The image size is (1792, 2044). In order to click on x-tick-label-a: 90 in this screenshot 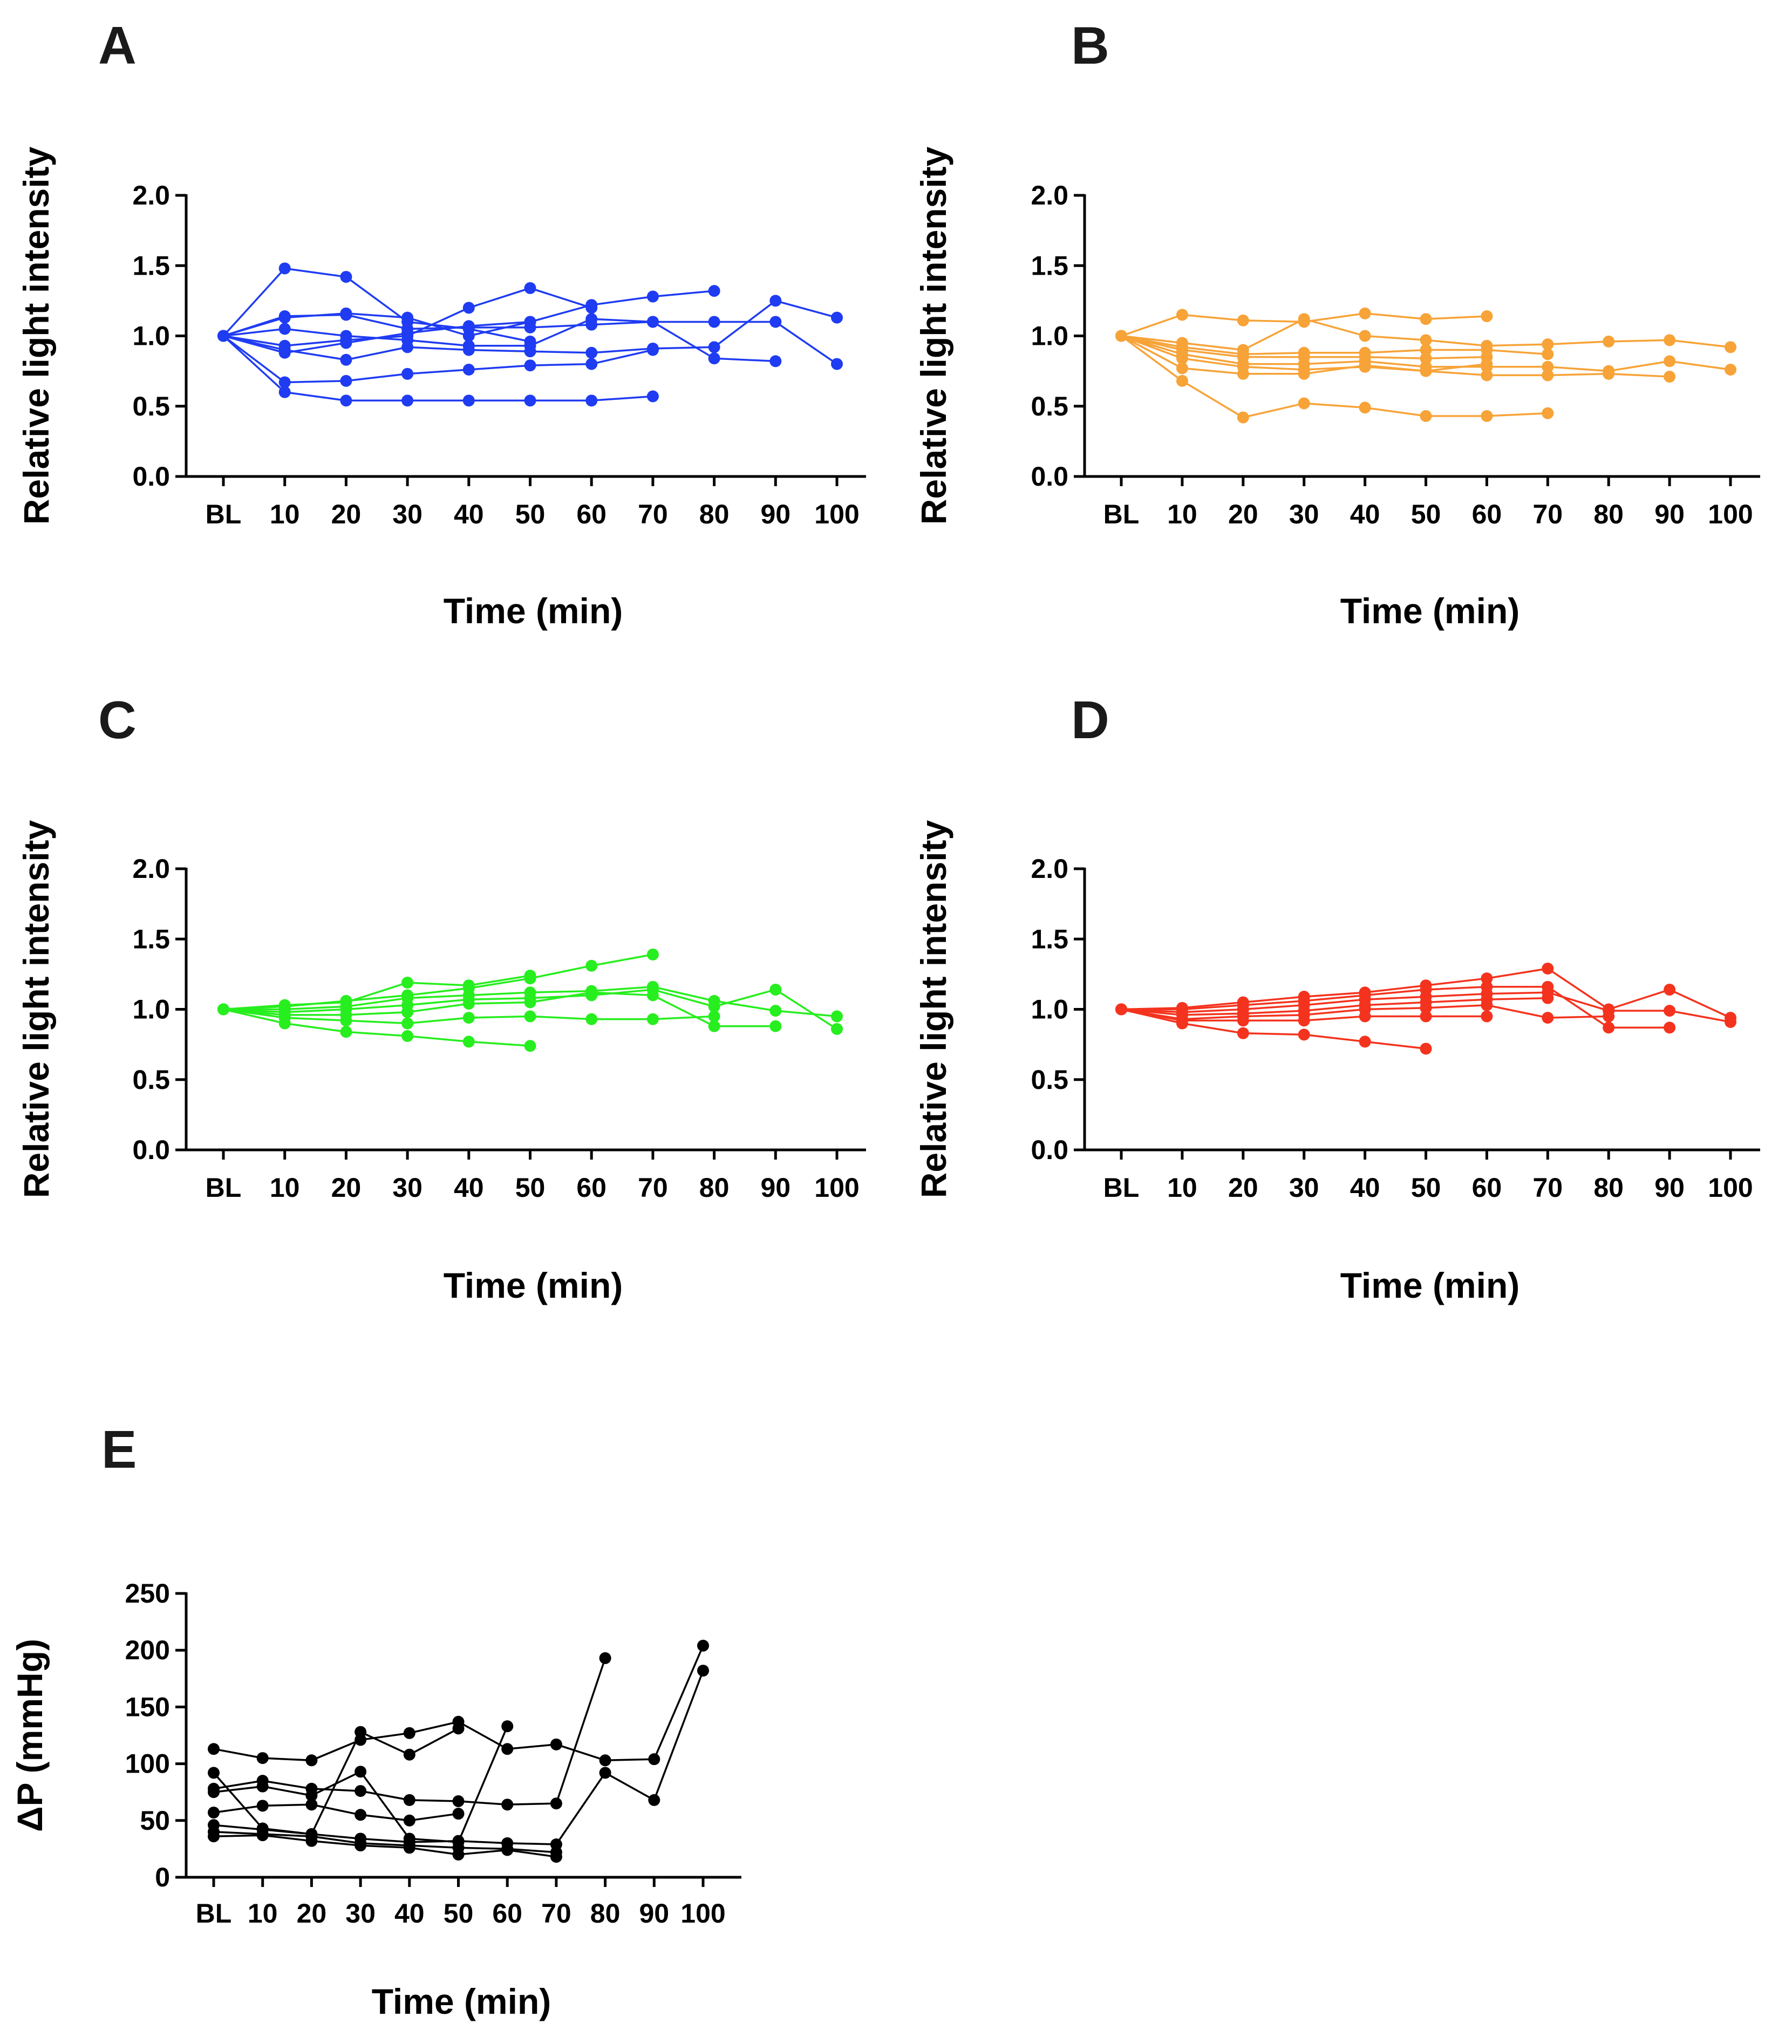, I will do `click(776, 514)`.